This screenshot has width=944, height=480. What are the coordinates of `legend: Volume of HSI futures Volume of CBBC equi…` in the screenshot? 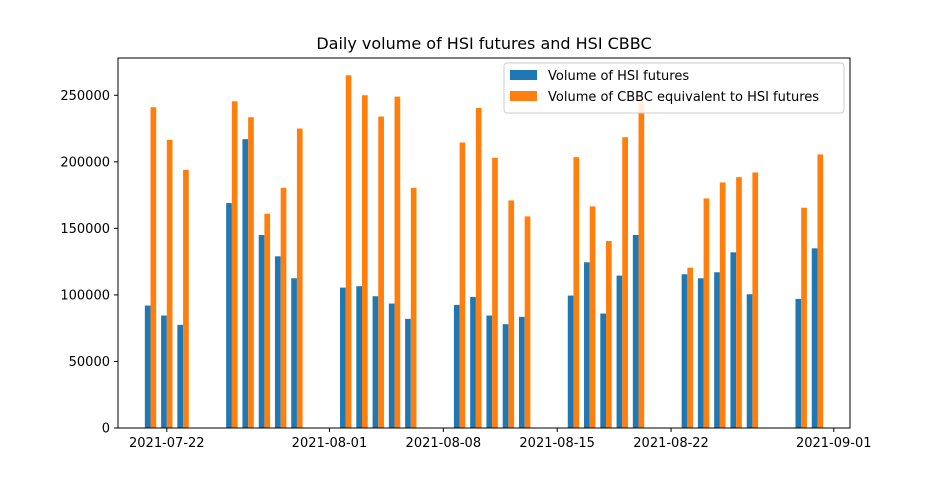 It's located at (674, 88).